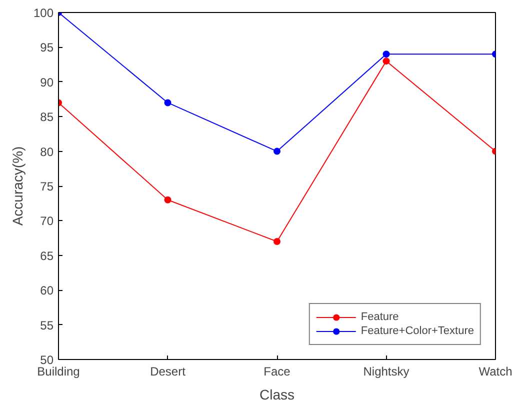 This screenshot has height=405, width=513. Describe the element at coordinates (17, 186) in the screenshot. I see `y-axis-title: Accuracy(%)` at that location.